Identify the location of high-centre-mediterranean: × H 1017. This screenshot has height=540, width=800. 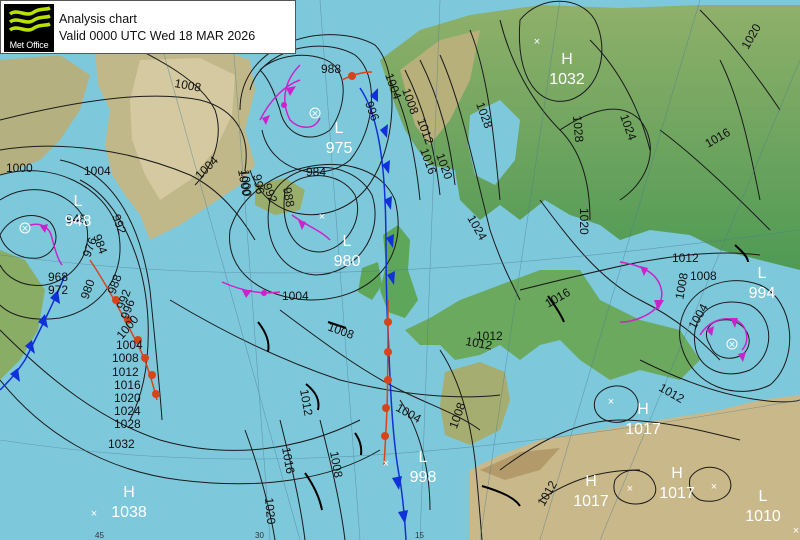
(634, 417).